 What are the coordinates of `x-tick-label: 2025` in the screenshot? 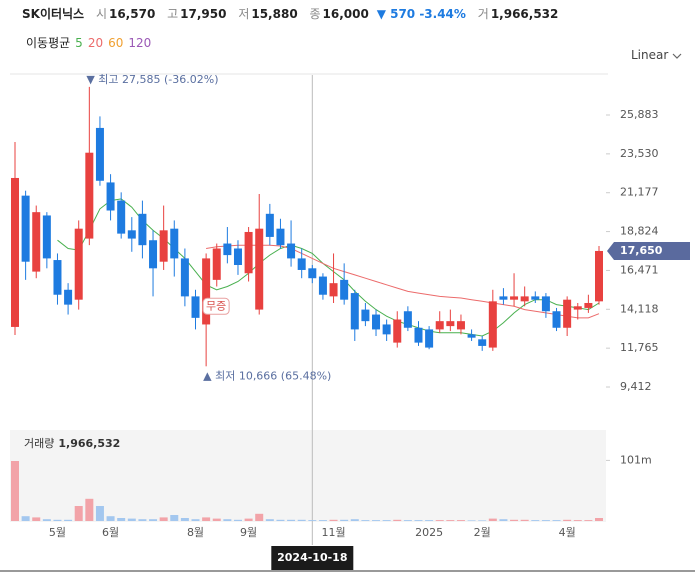 It's located at (429, 532).